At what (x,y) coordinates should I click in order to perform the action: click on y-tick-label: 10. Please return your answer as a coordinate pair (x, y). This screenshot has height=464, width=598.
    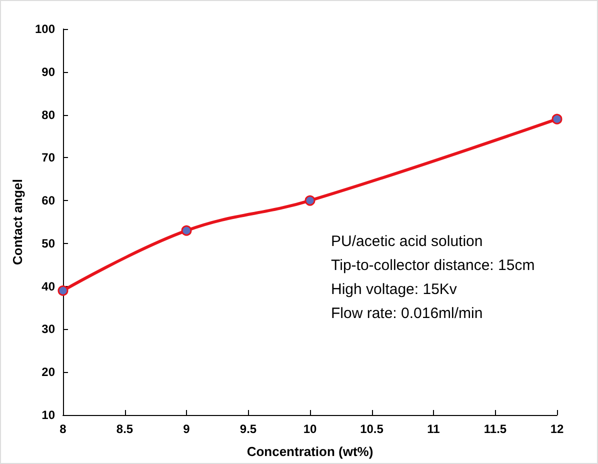
    Looking at the image, I should click on (49, 415).